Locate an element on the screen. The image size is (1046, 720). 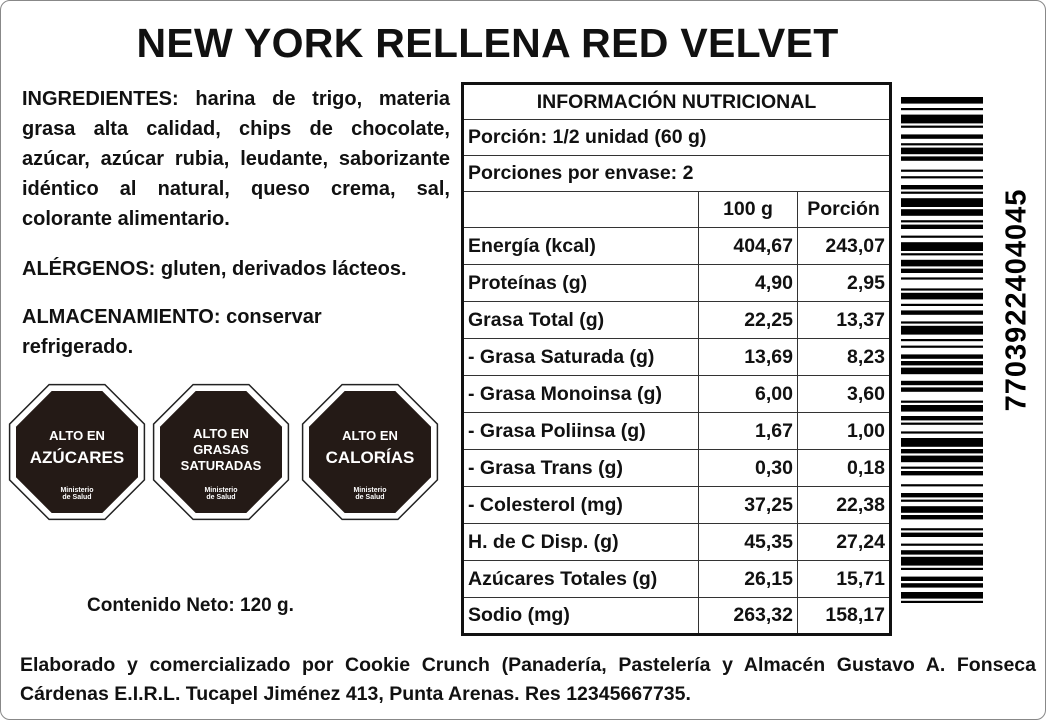
nutrient-name: Proteínas (g) is located at coordinates (580, 283).